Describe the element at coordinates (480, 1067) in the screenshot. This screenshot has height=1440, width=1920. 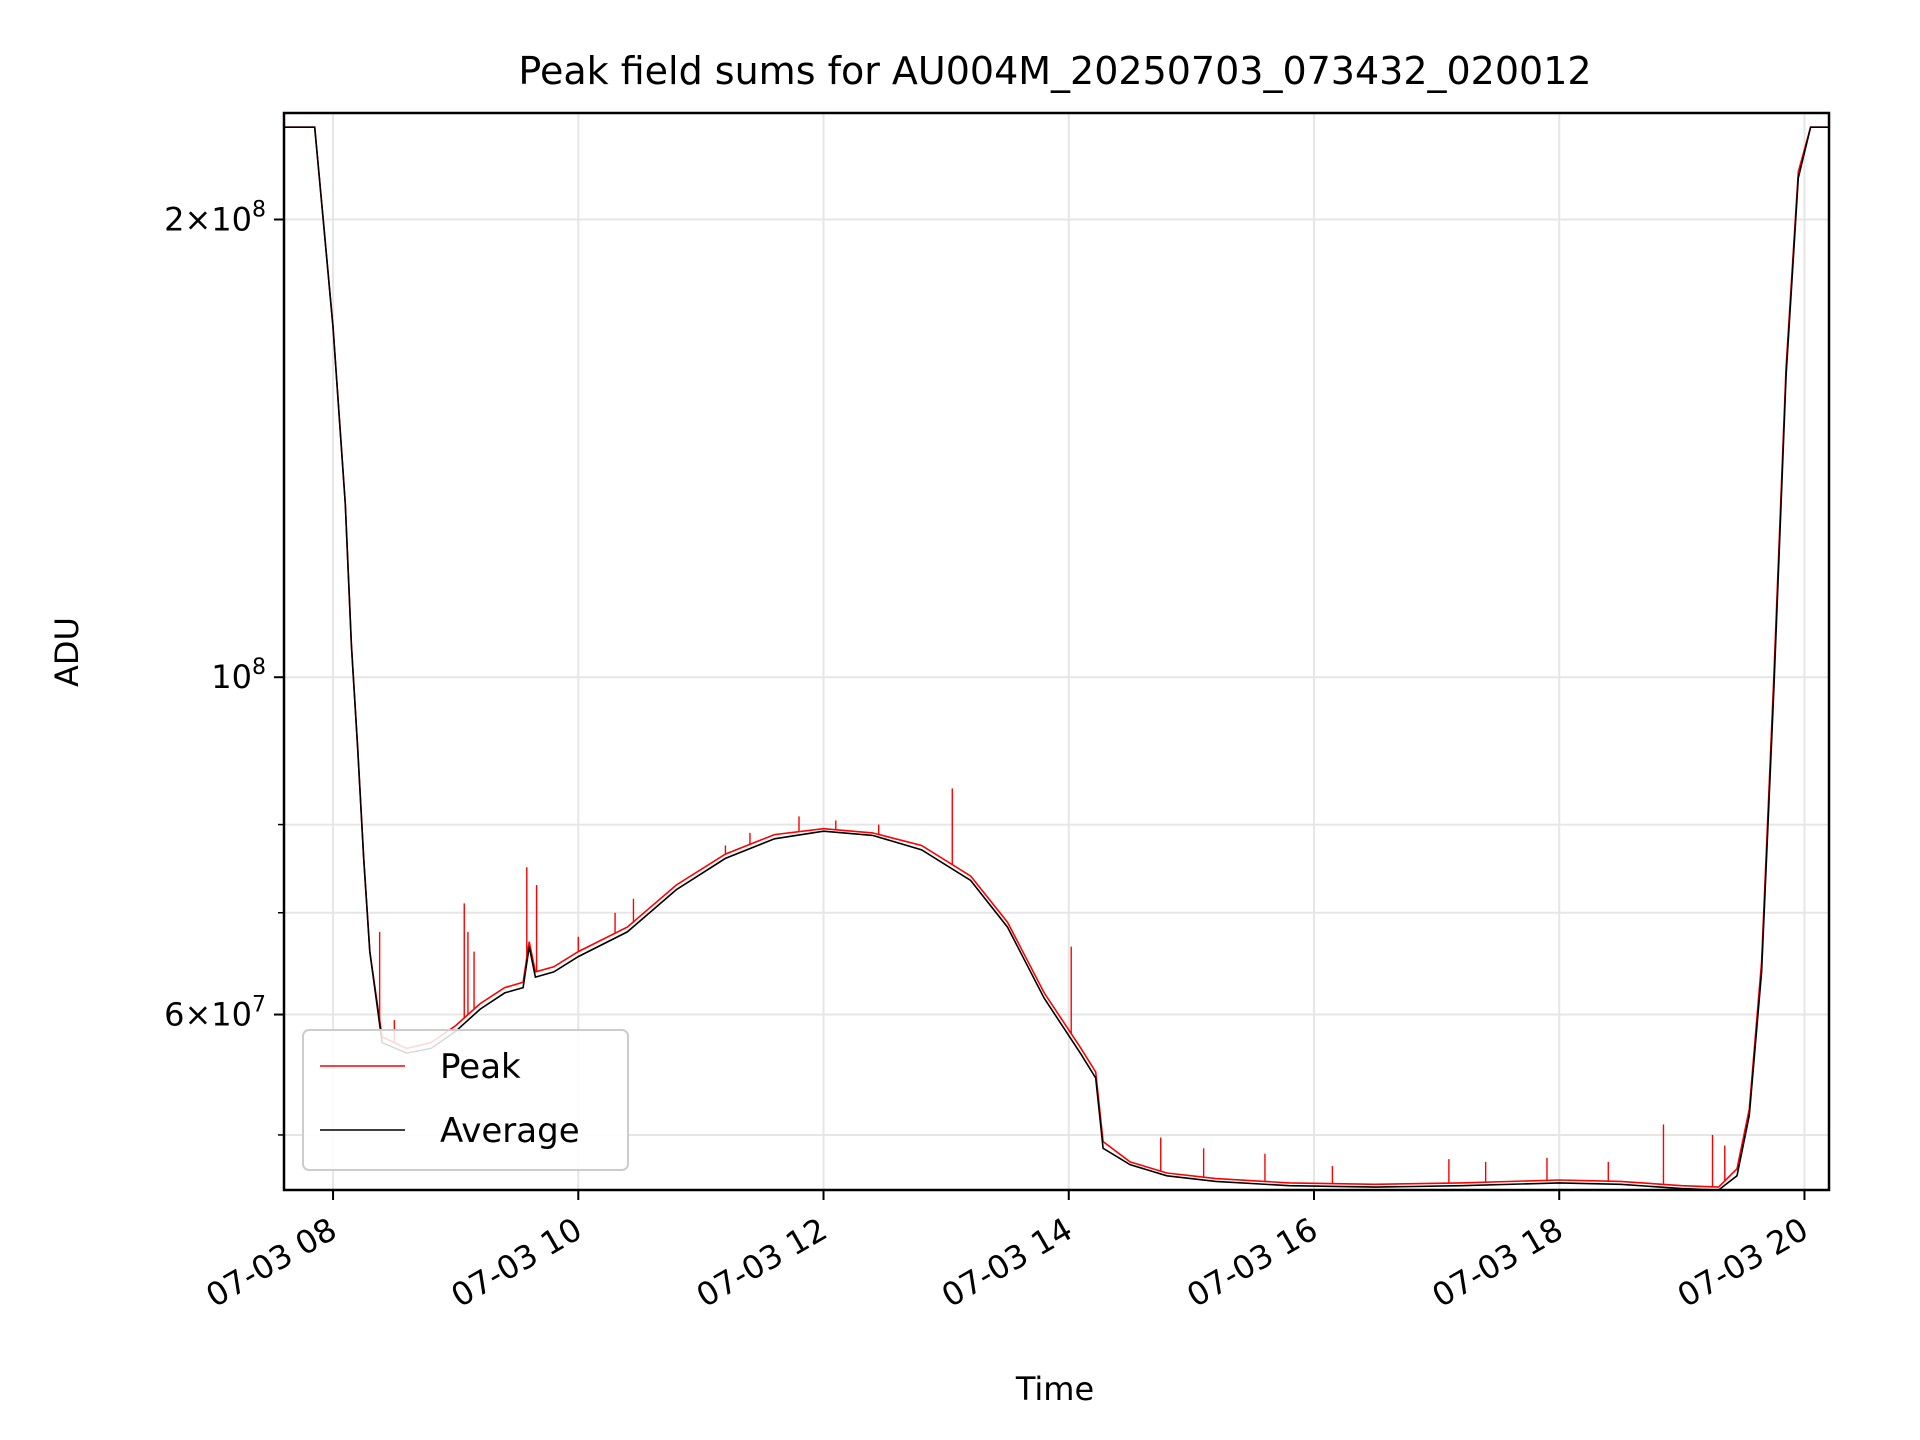
I see `legend-label-peak: Peak` at that location.